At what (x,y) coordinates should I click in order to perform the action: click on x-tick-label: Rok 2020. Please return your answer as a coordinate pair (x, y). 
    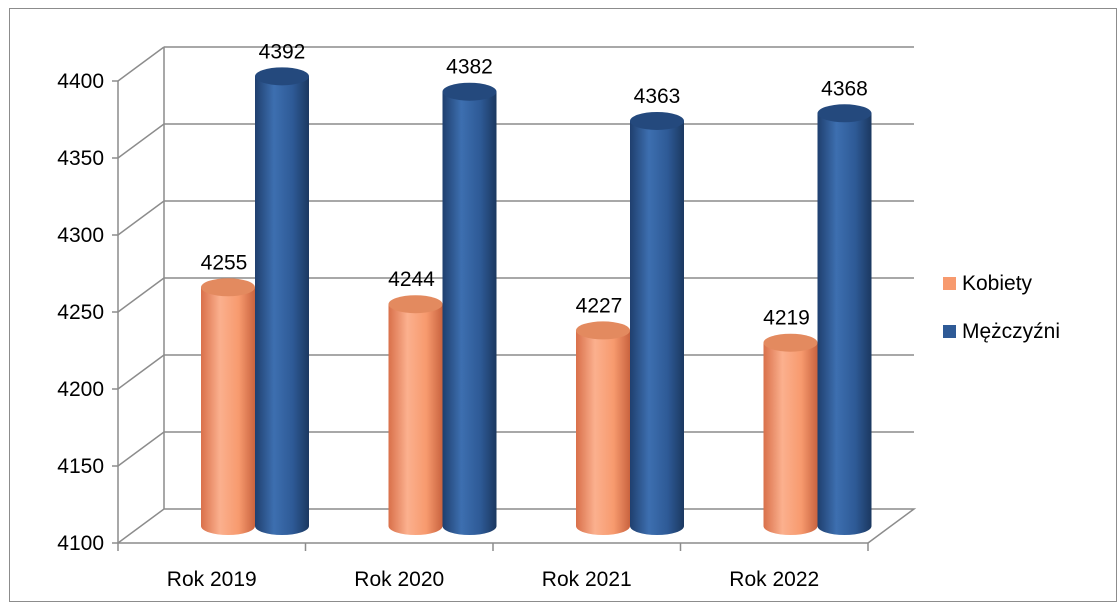
    Looking at the image, I should click on (399, 579).